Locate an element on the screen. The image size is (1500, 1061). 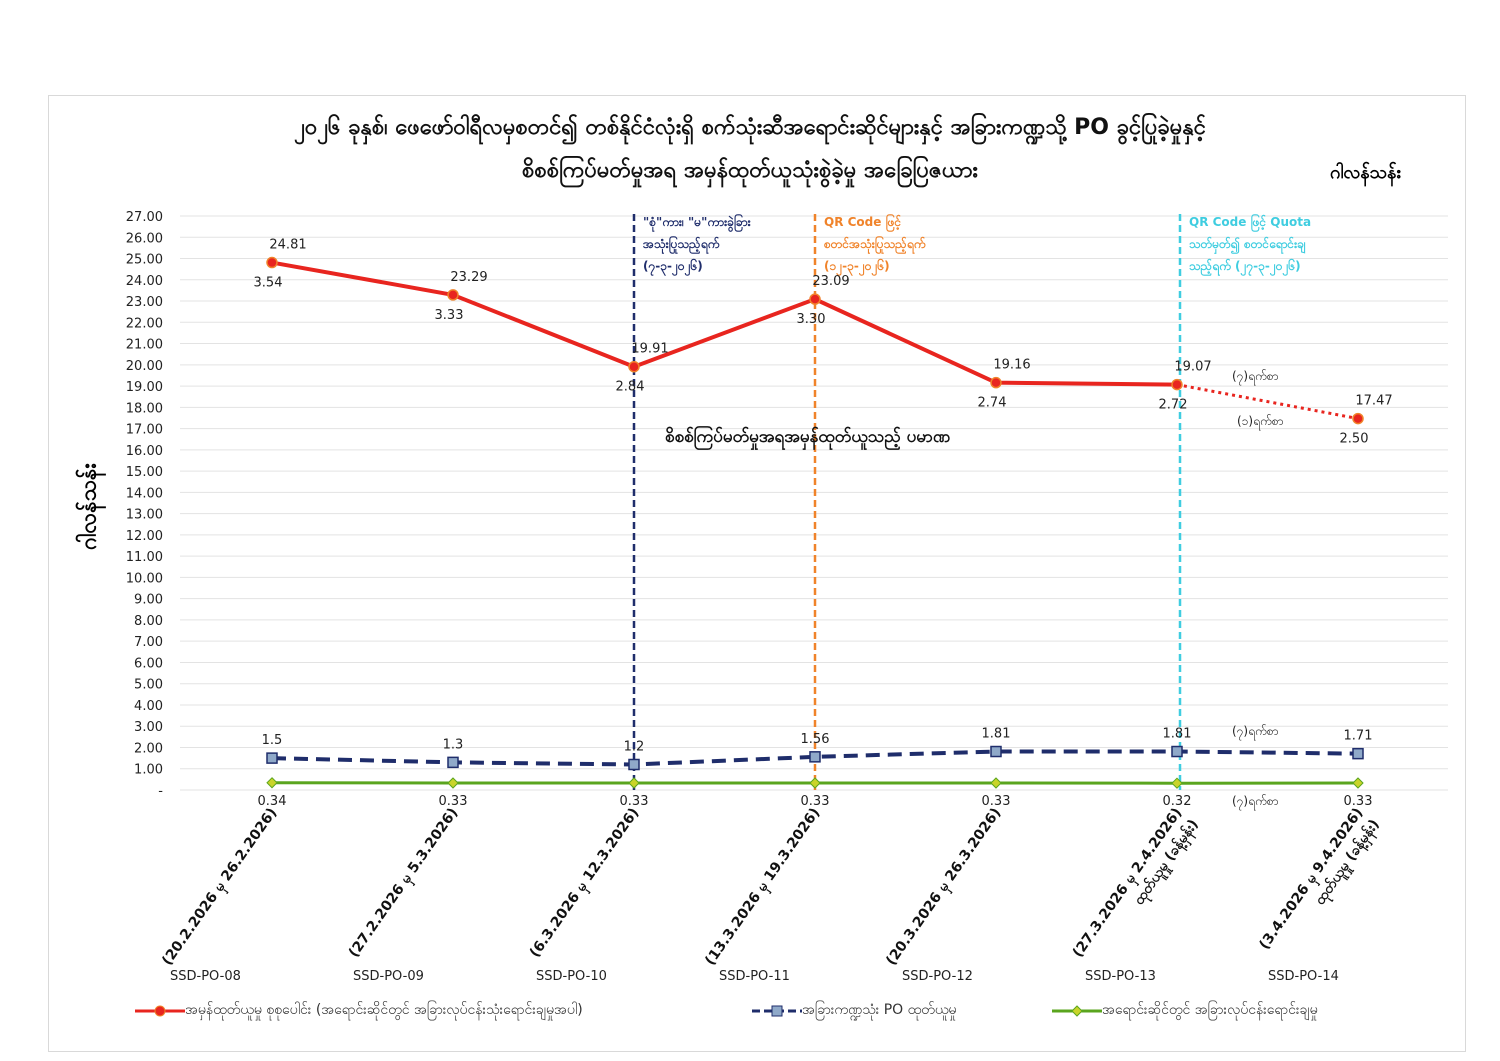
data-label-secondary: 3.33 is located at coordinates (449, 315).